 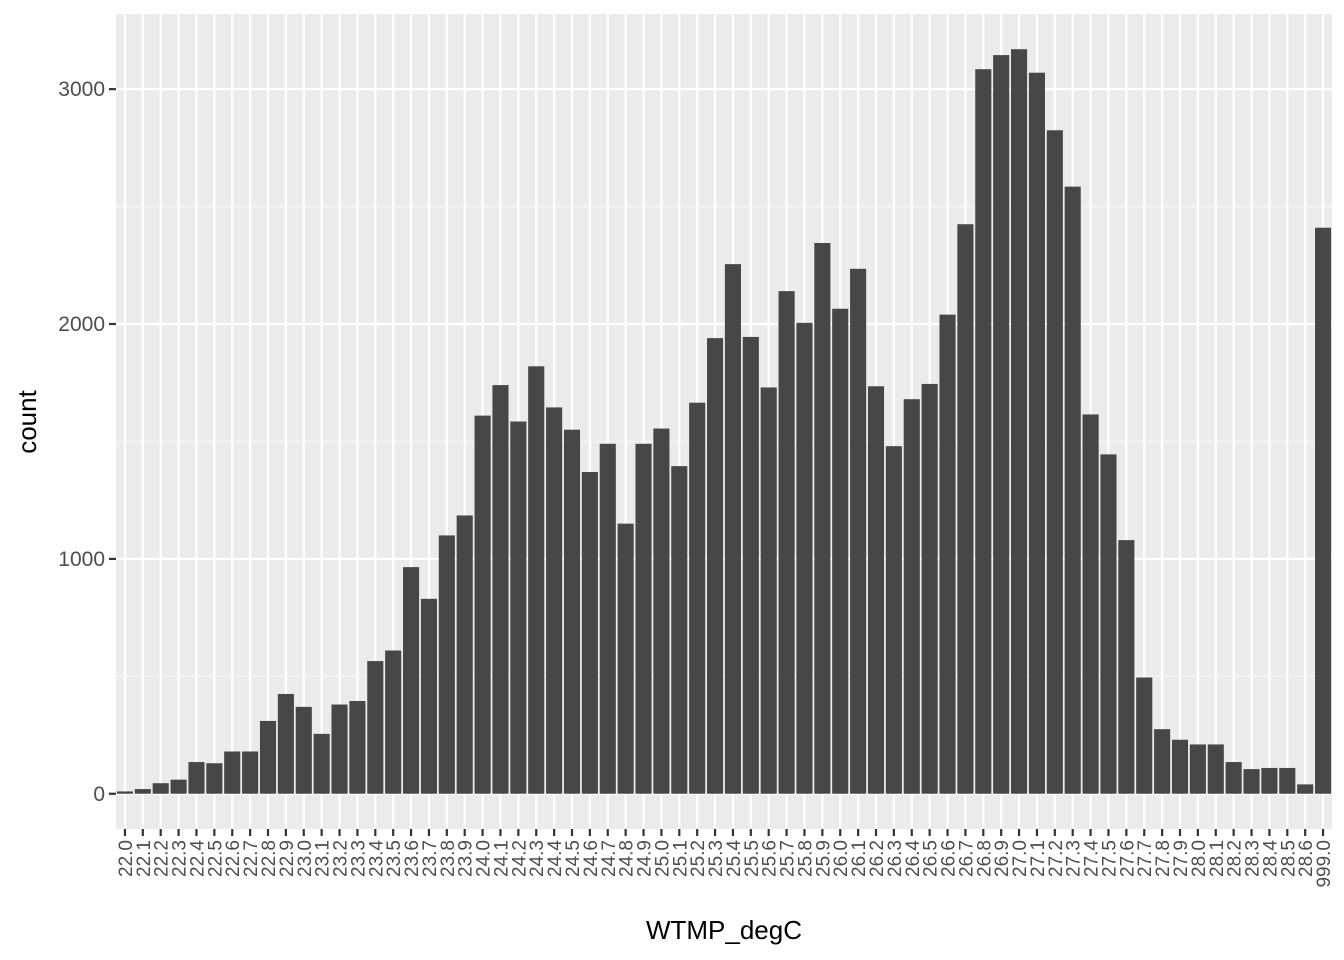 What do you see at coordinates (446, 664) in the screenshot?
I see `bar-23.8` at bounding box center [446, 664].